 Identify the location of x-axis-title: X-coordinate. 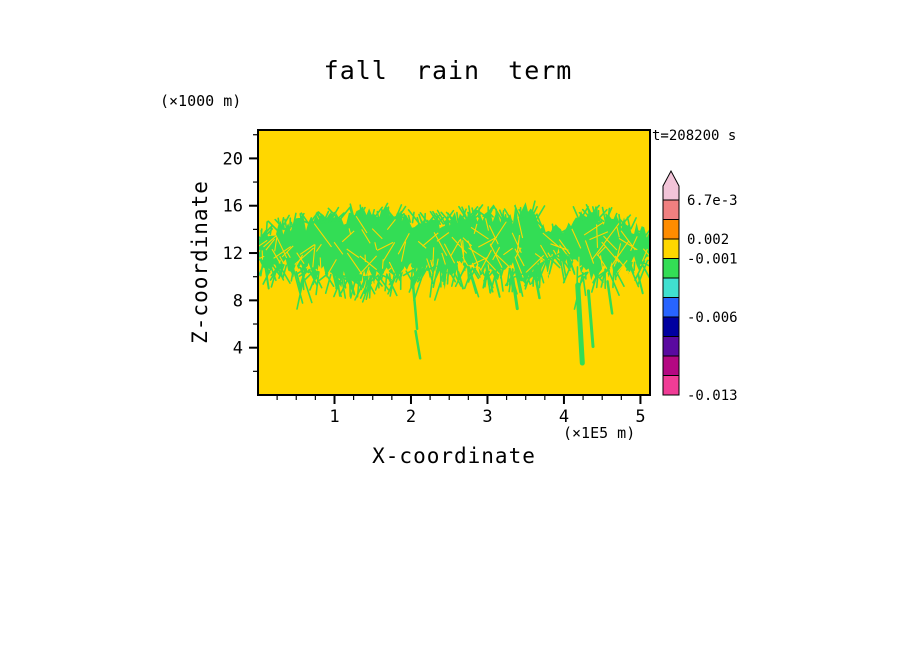
(454, 456).